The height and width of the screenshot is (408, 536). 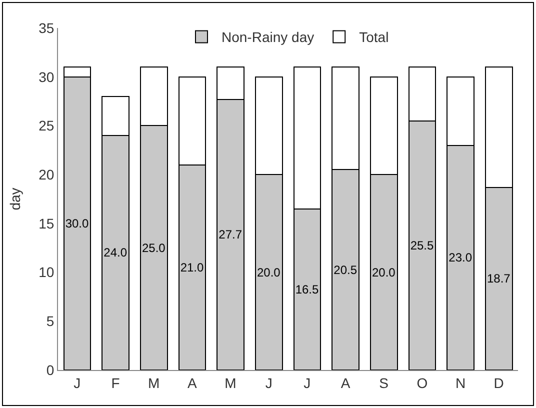 What do you see at coordinates (498, 279) in the screenshot?
I see `data-label: 18.7` at bounding box center [498, 279].